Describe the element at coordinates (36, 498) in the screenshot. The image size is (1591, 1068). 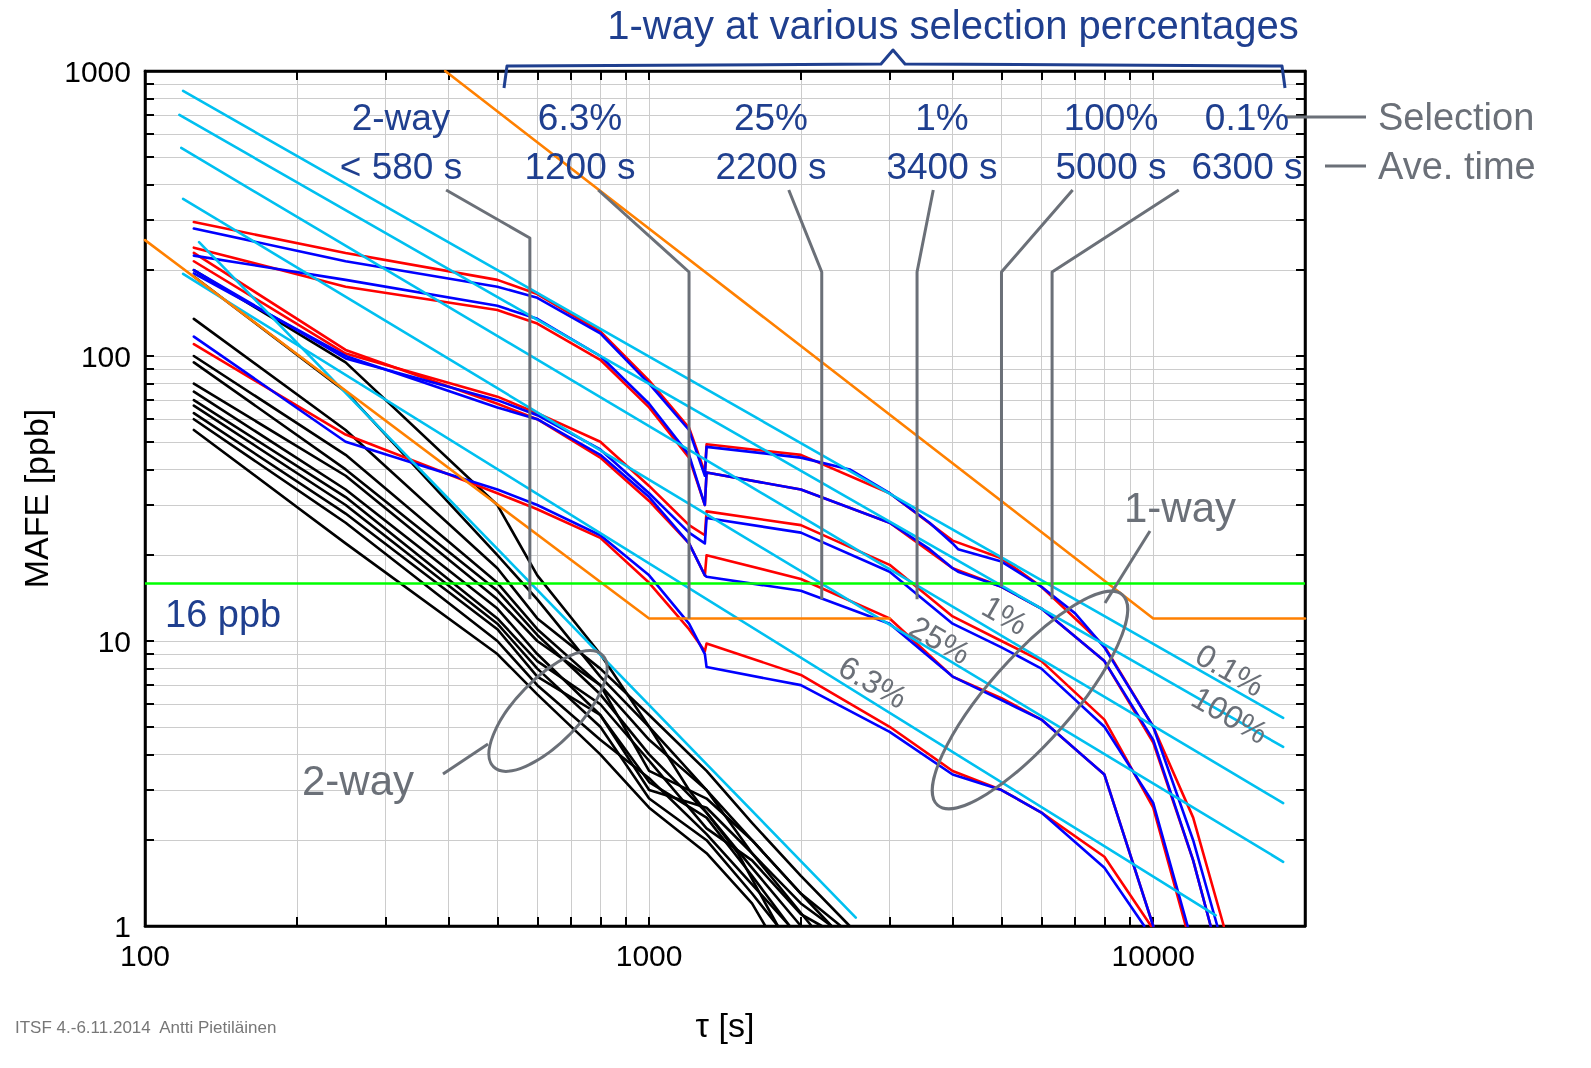
I see `y-axis-title: MAFE [ppb]` at that location.